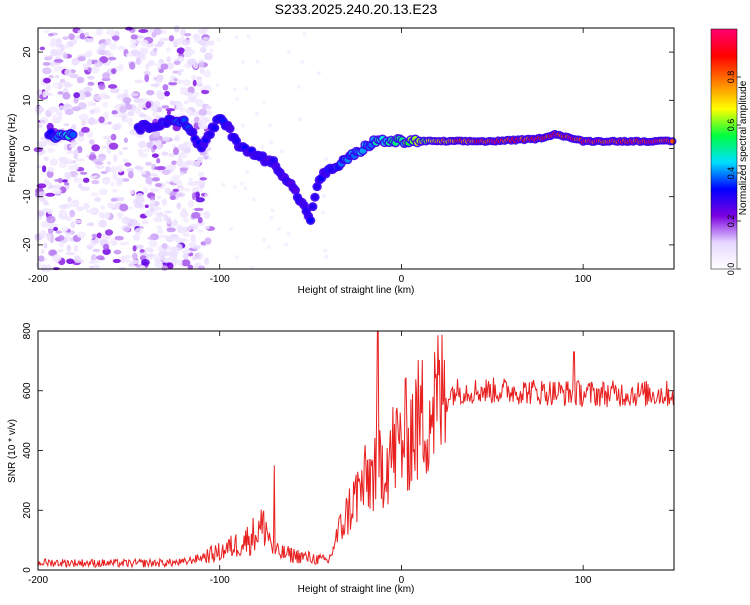 The width and height of the screenshot is (750, 605). What do you see at coordinates (38, 580) in the screenshot?
I see `snr-x-tick-label: -200` at bounding box center [38, 580].